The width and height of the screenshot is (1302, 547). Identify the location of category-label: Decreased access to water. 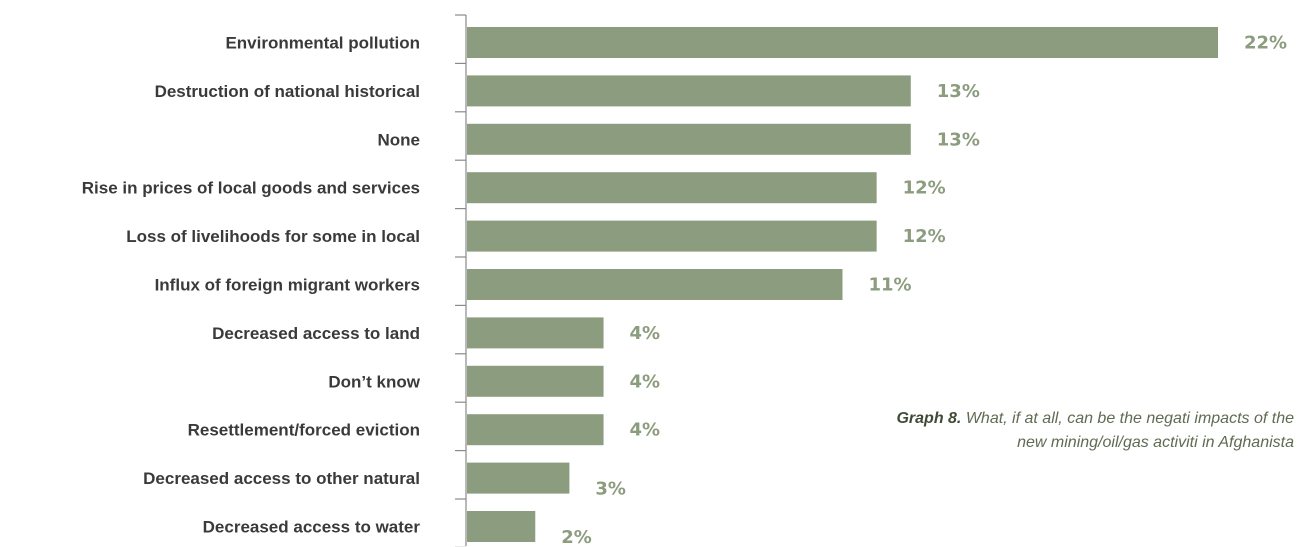
(312, 527).